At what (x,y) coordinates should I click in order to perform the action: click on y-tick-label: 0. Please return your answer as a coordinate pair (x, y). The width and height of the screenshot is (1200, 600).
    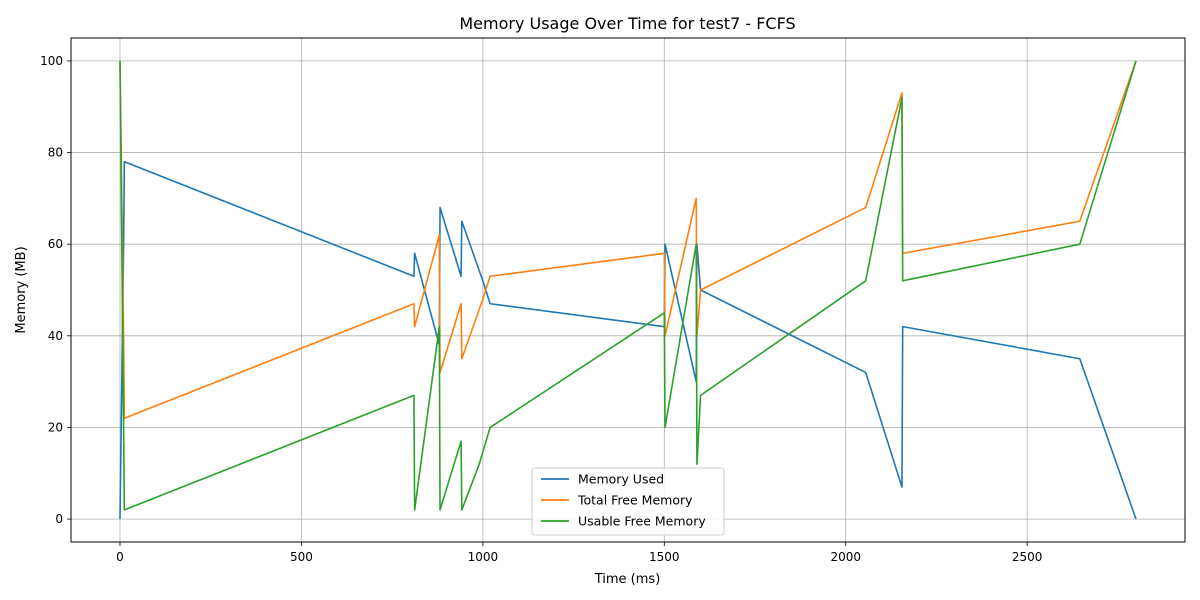
    Looking at the image, I should click on (59, 519).